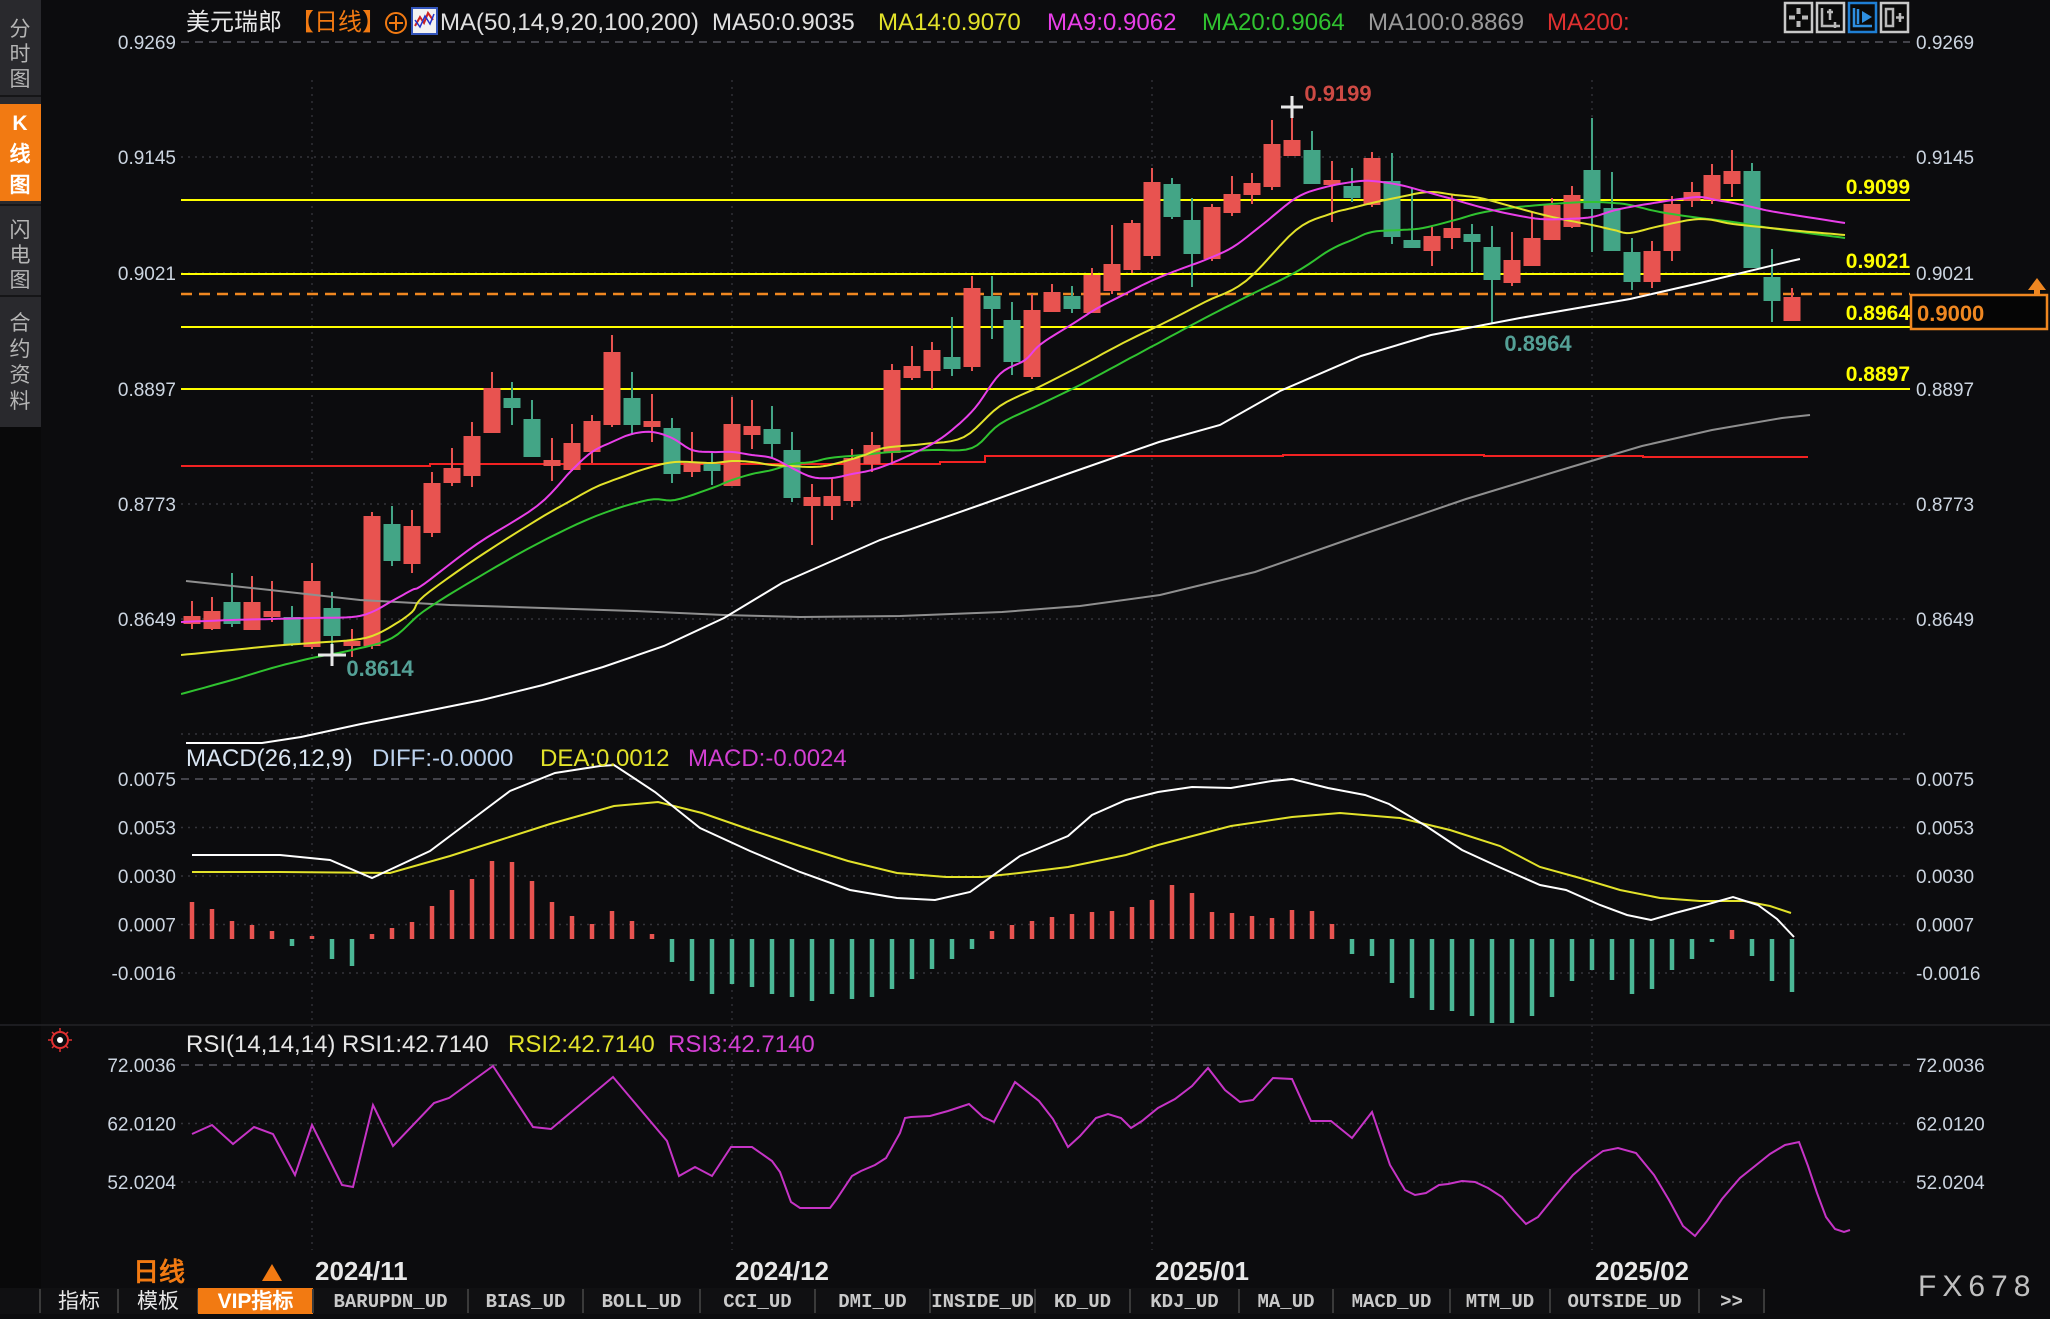  Describe the element at coordinates (1184, 1302) in the screenshot. I see `svg-text: KDJ_UD` at that location.